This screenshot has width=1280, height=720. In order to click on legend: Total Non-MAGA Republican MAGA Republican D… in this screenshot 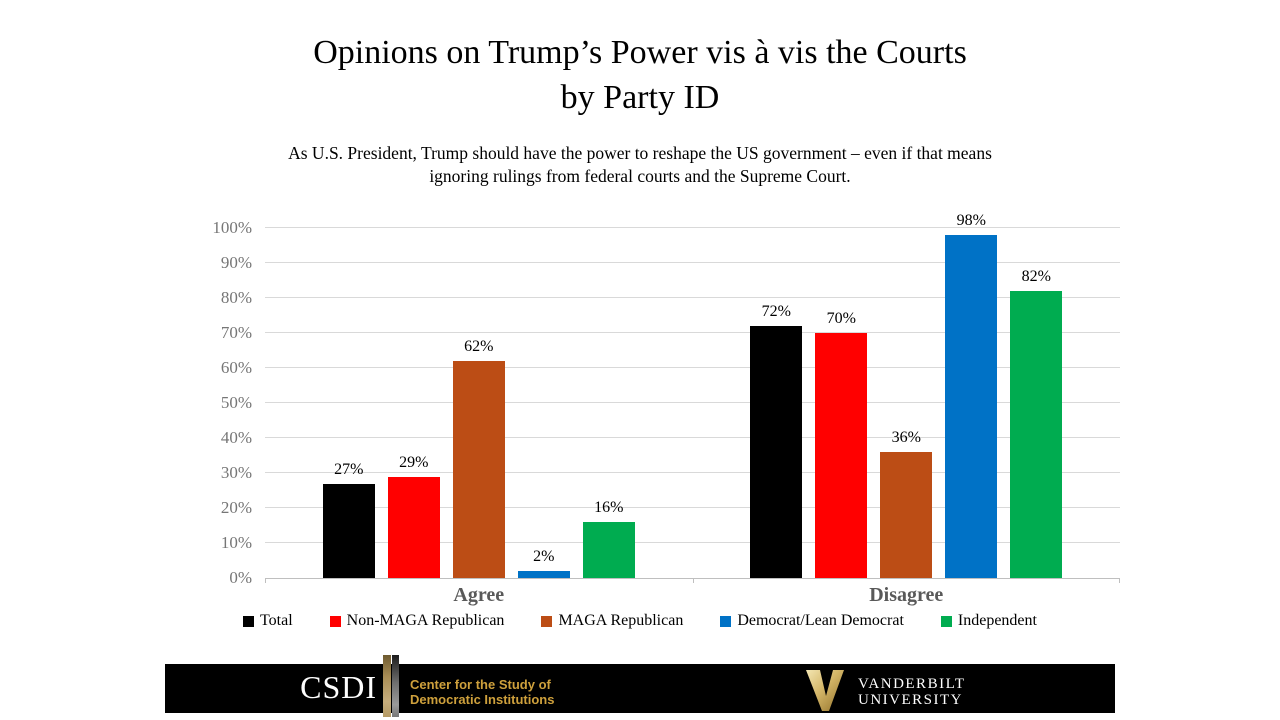, I will do `click(640, 621)`.